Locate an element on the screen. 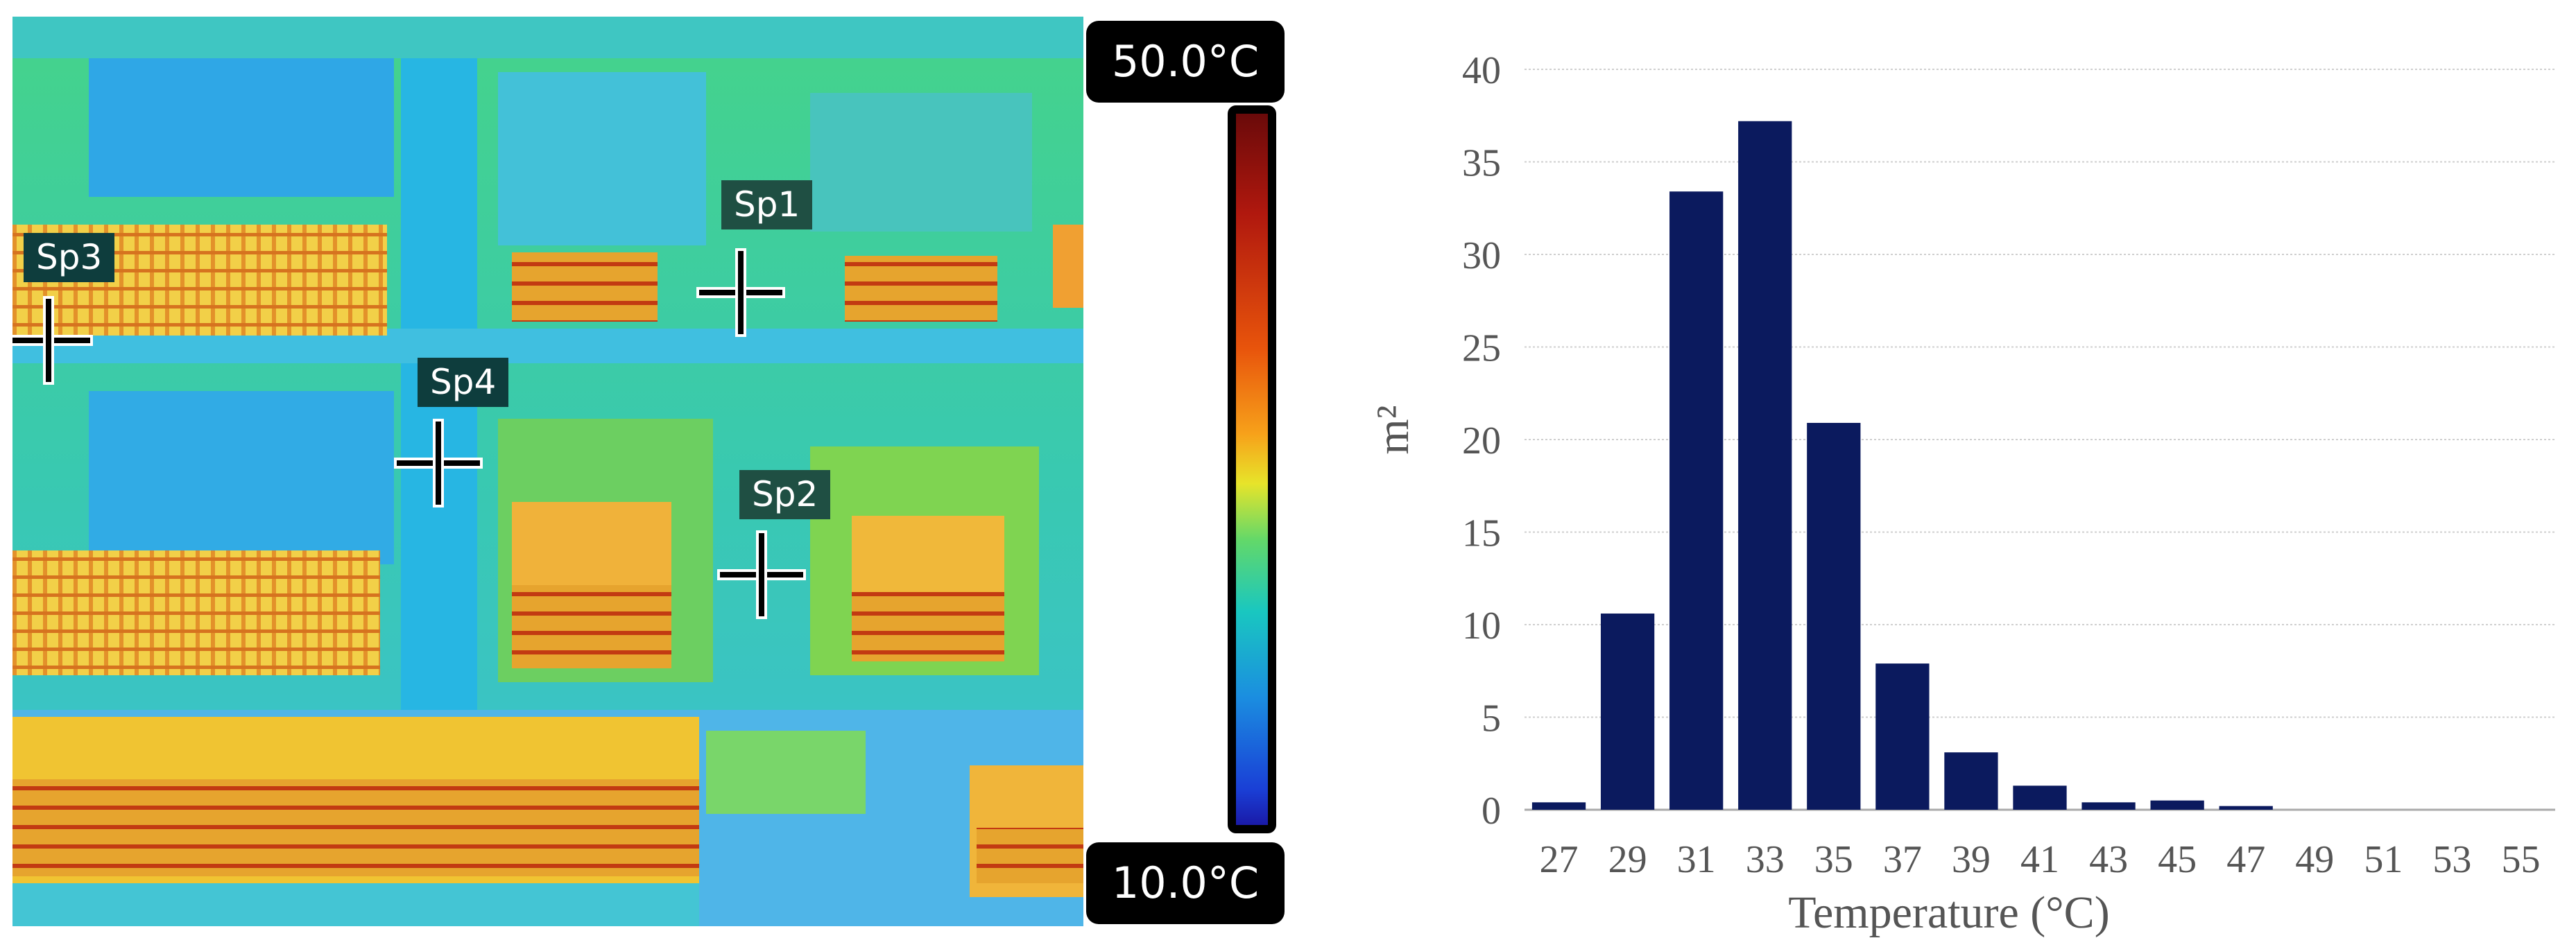 The height and width of the screenshot is (938, 2576). spot-label-sp1: Sp1 is located at coordinates (767, 204).